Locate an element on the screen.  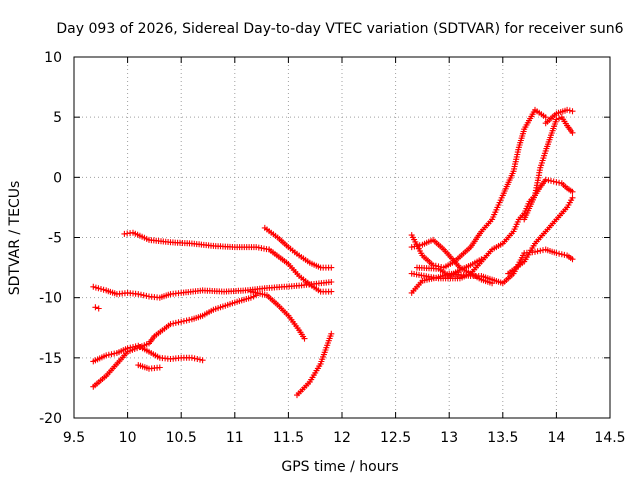
x-tick-label: 12 is located at coordinates (342, 438).